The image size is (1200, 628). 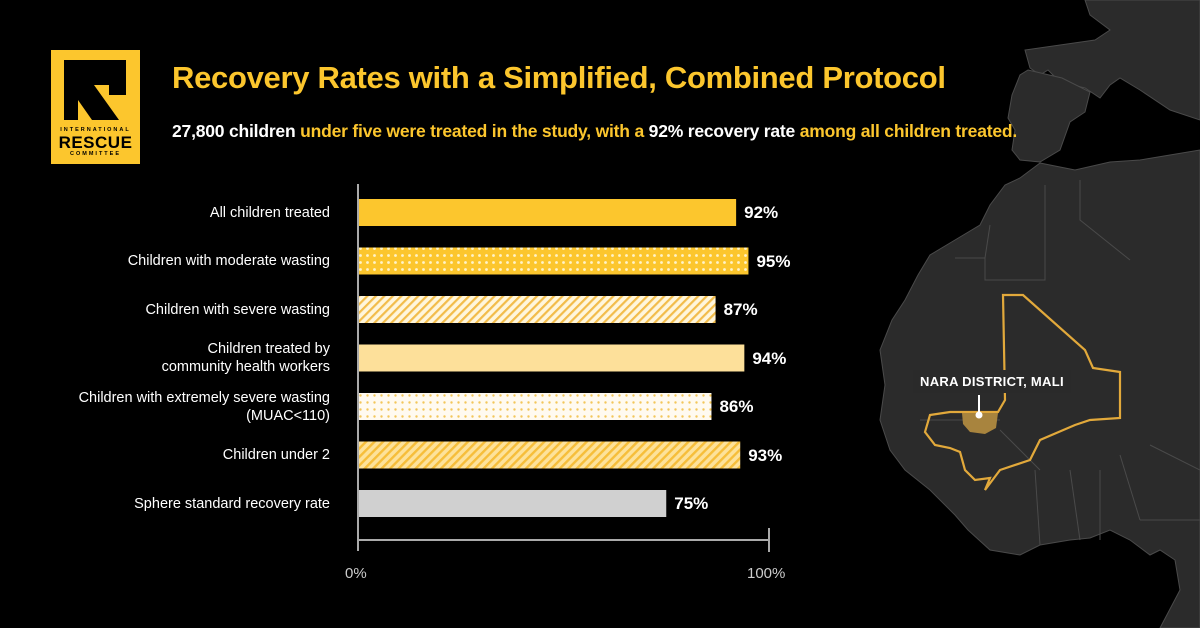 I want to click on category-label-line: Children with extremely severe wasting, so click(x=204, y=397).